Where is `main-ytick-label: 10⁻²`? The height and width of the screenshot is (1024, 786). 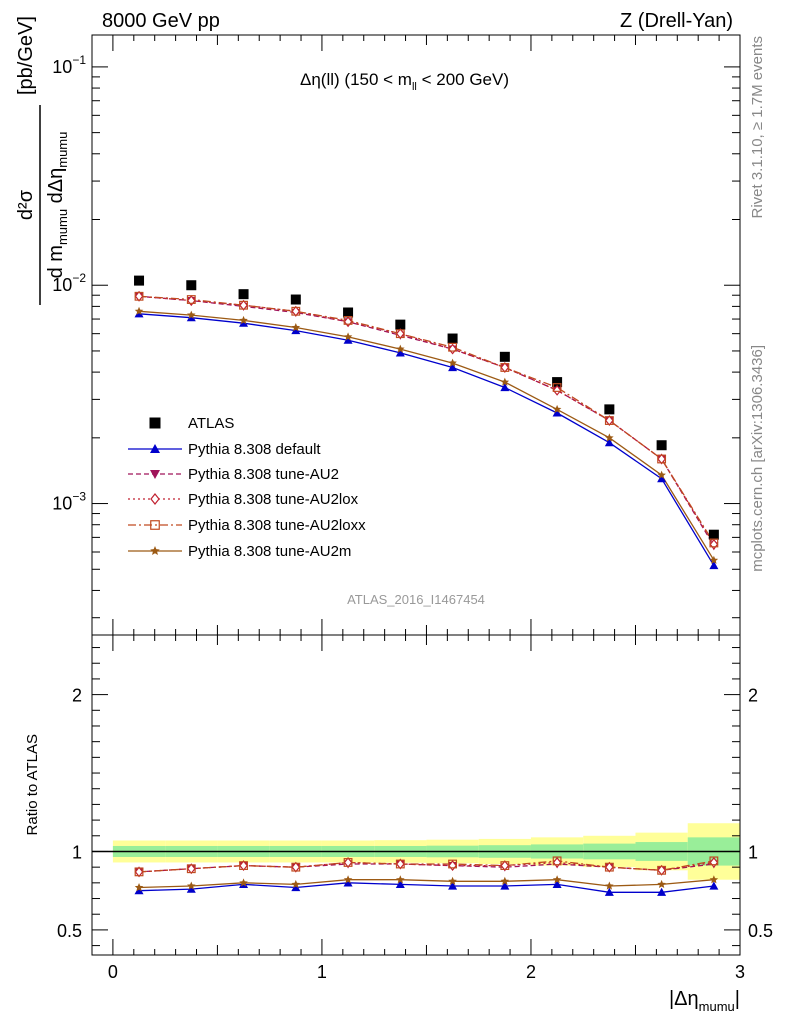 main-ytick-label: 10⁻² is located at coordinates (69, 283).